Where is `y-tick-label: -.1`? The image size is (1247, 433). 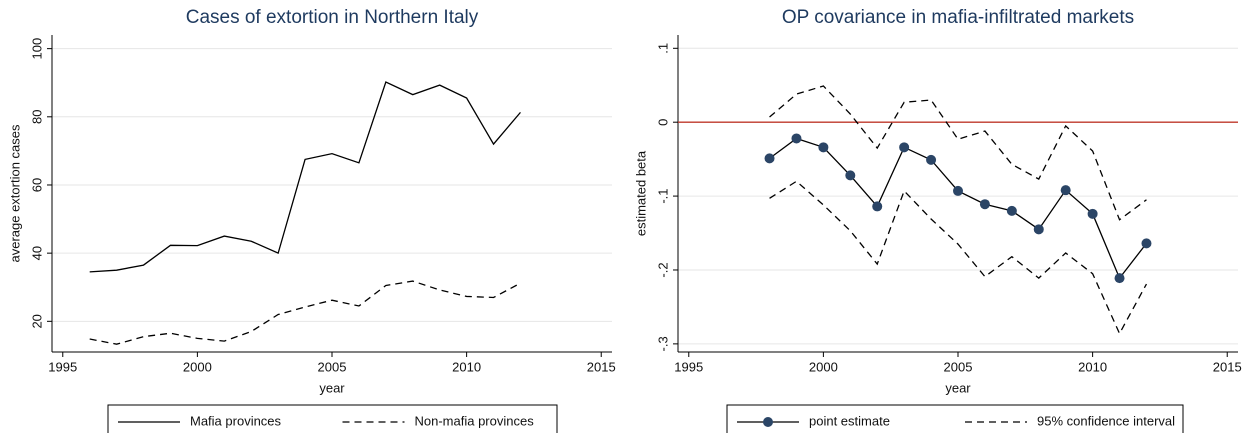 y-tick-label: -.1 is located at coordinates (662, 196).